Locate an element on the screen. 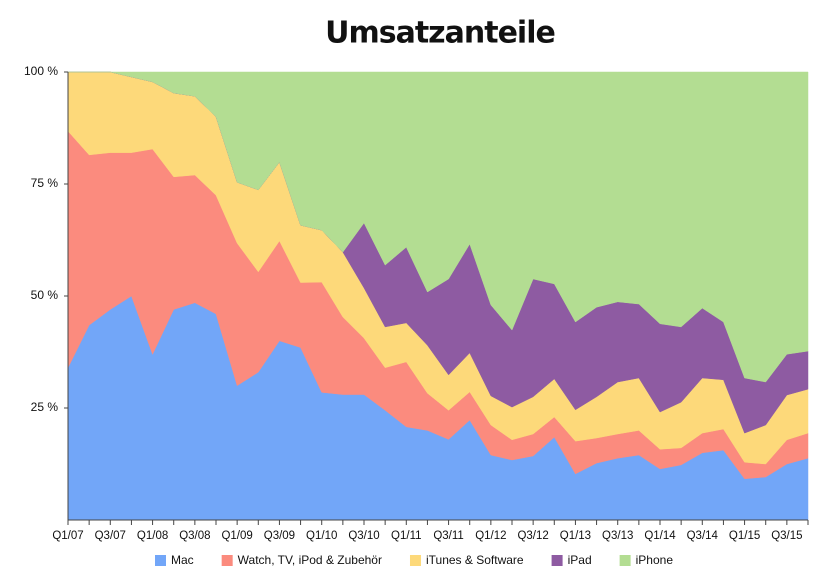 This screenshot has width=829, height=578. legend-label: iPad is located at coordinates (580, 560).